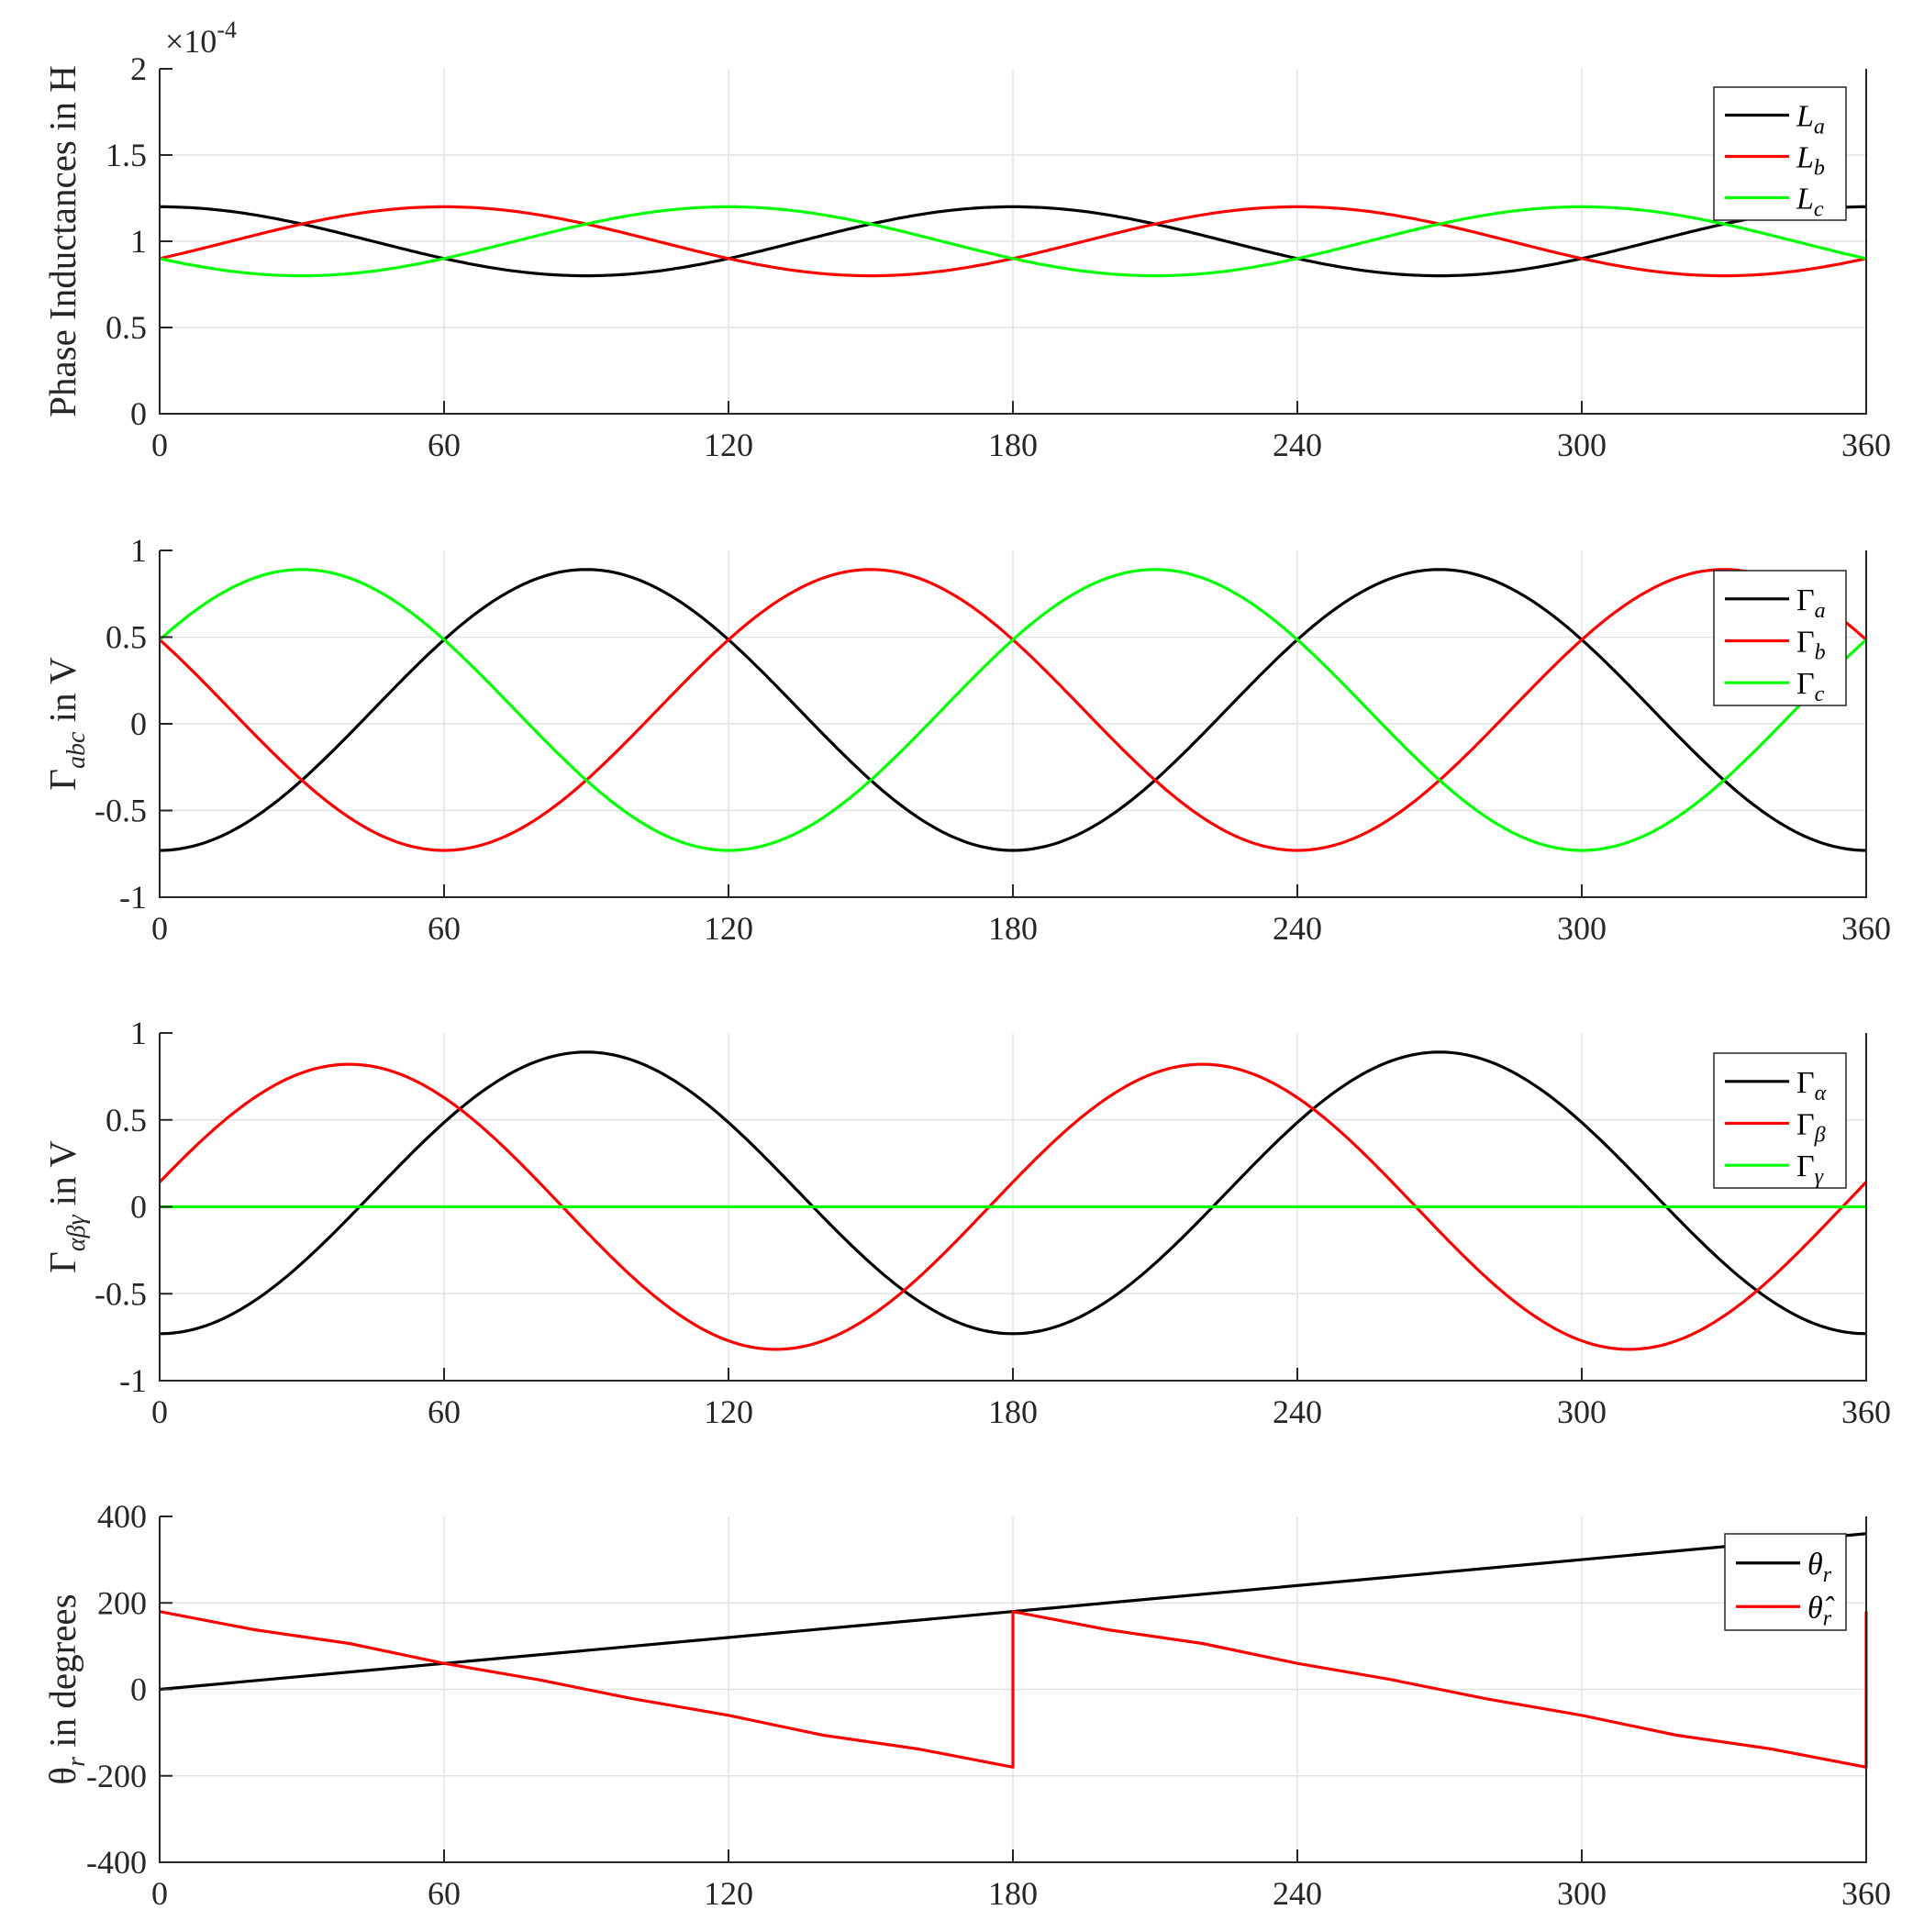  Describe the element at coordinates (191, 41) in the screenshot. I see `y-multiplier-base: ×10` at that location.